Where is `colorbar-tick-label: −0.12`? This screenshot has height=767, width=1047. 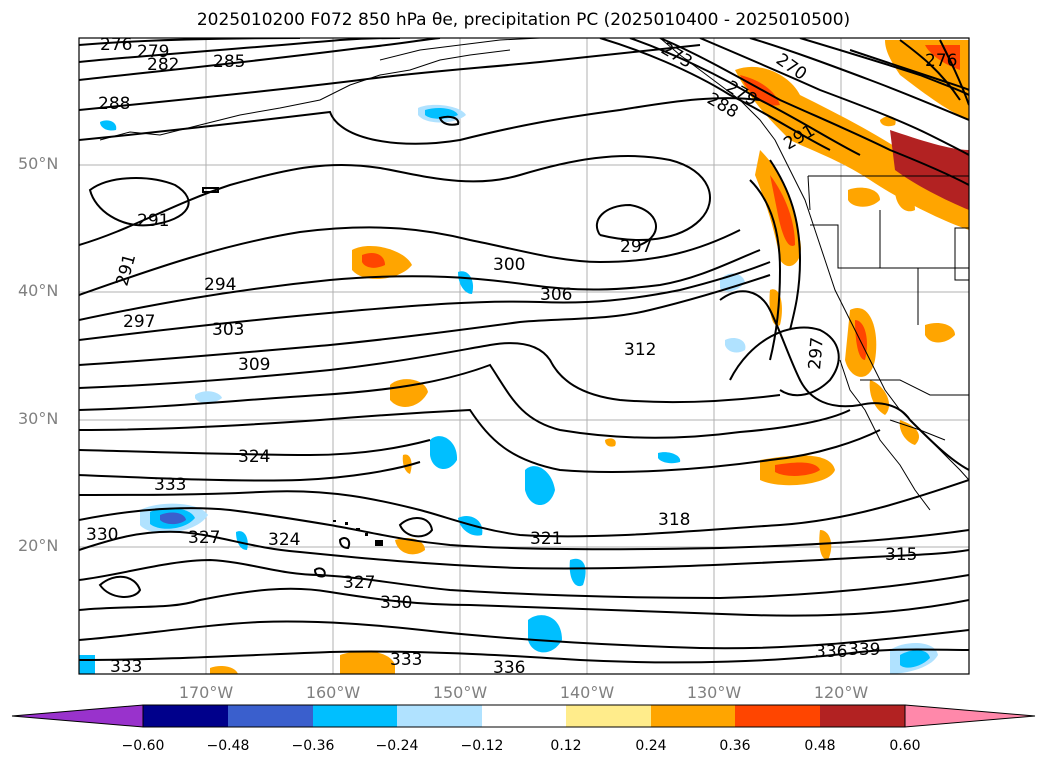
colorbar-tick-label: −0.12 is located at coordinates (482, 746).